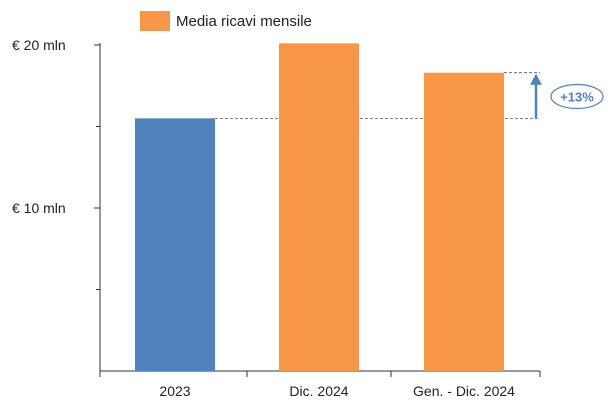  I want to click on y-tick-label: € 10 mln, so click(39, 208).